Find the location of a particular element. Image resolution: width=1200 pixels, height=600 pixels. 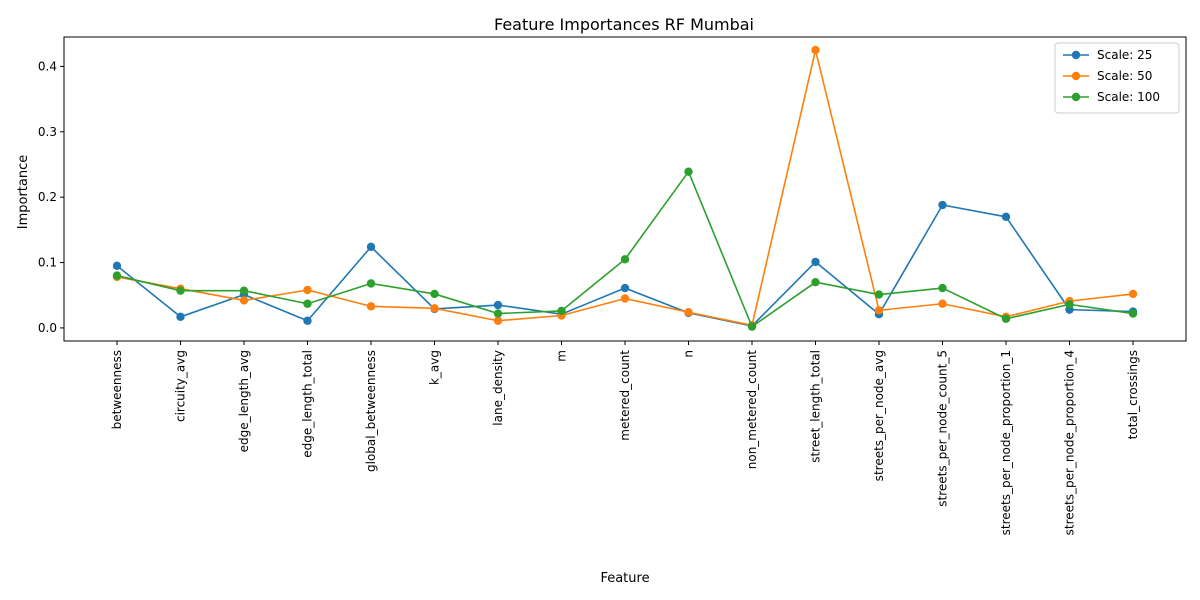

legend-label: Scale: 25 is located at coordinates (1124, 55).